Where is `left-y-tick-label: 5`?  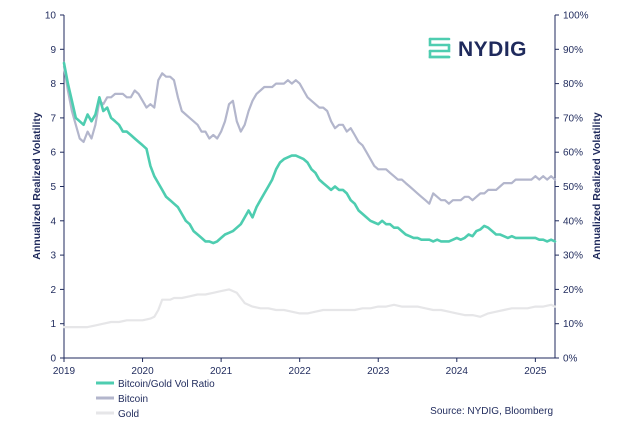
left-y-tick-label: 5 is located at coordinates (53, 187).